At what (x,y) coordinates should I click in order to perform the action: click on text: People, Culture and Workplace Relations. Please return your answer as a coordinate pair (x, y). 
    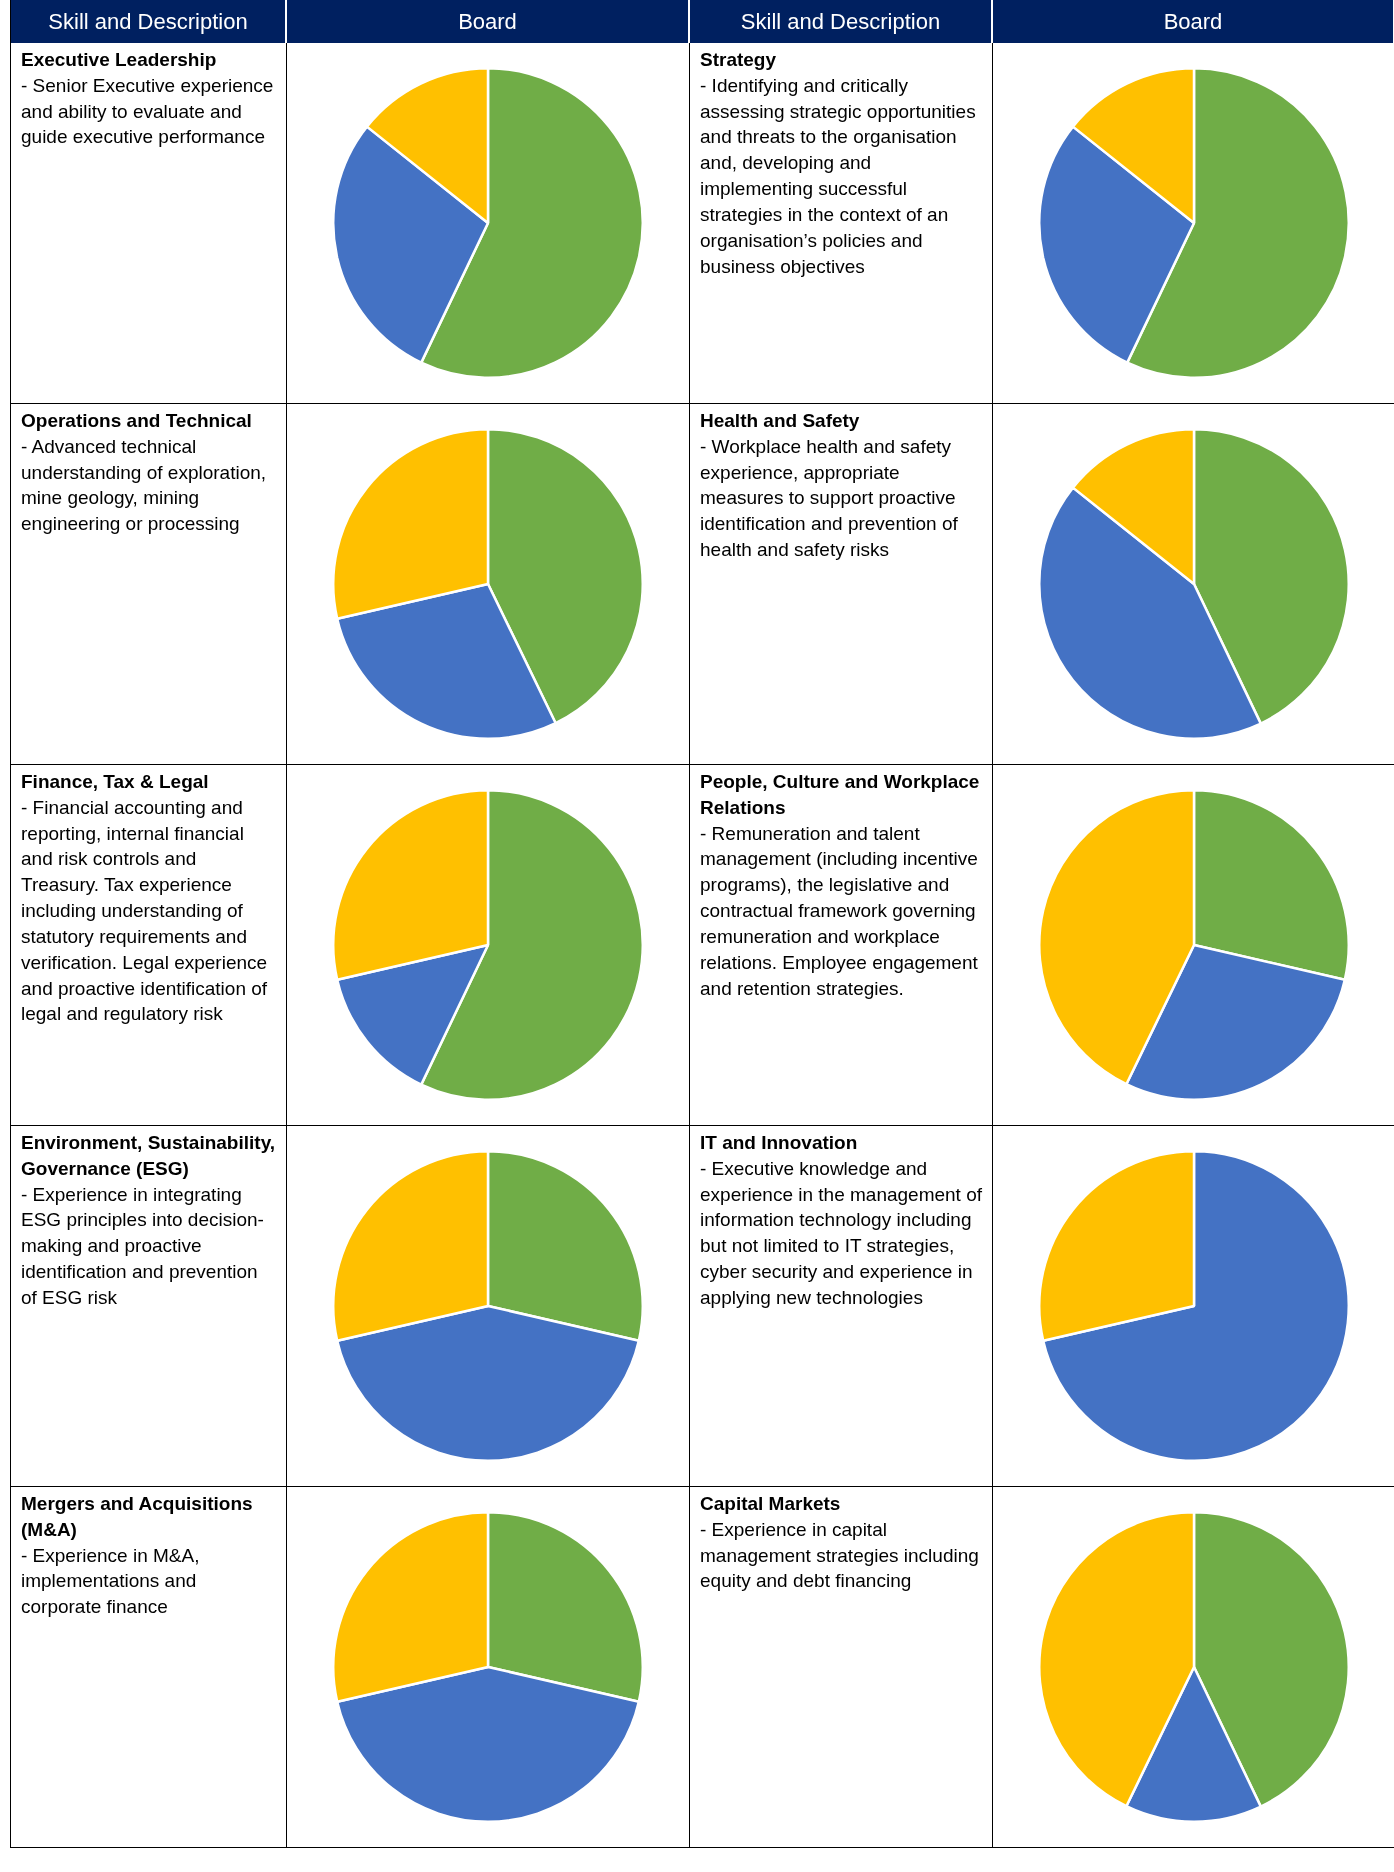
    Looking at the image, I should click on (840, 795).